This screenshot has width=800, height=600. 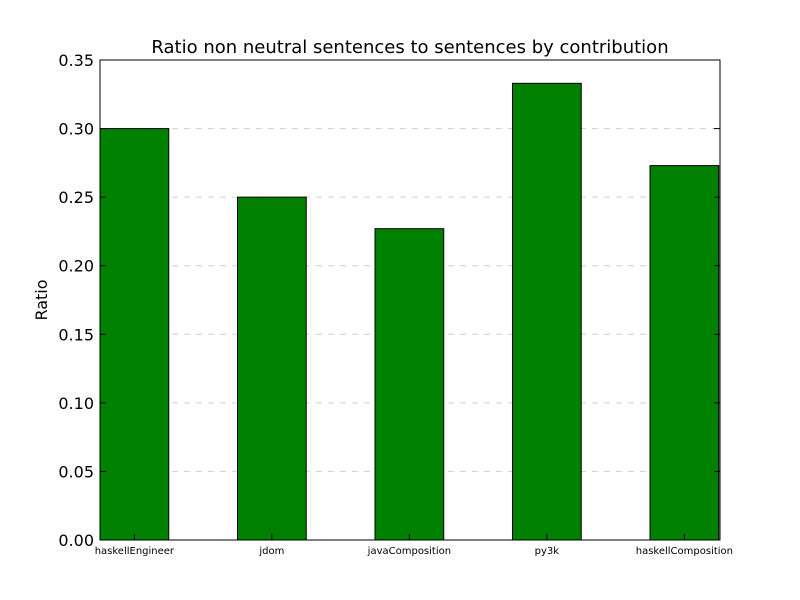 What do you see at coordinates (271, 551) in the screenshot?
I see `x-tick-label: jdom` at bounding box center [271, 551].